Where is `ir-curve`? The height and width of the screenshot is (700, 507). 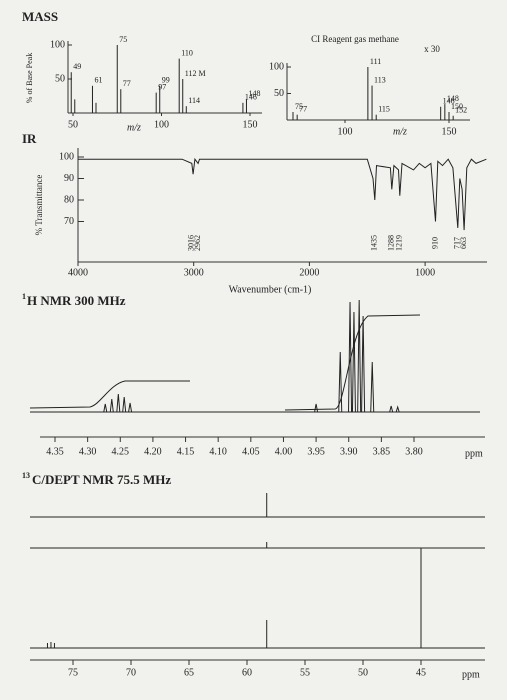
ir-curve is located at coordinates (282, 194).